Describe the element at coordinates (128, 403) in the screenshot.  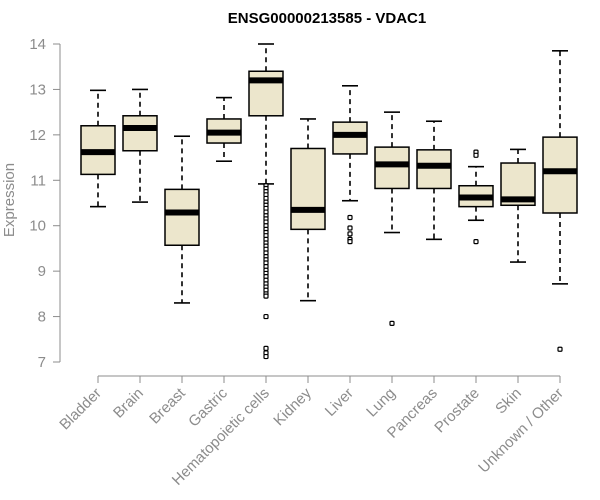
I see `x-tick-label: Brain` at that location.